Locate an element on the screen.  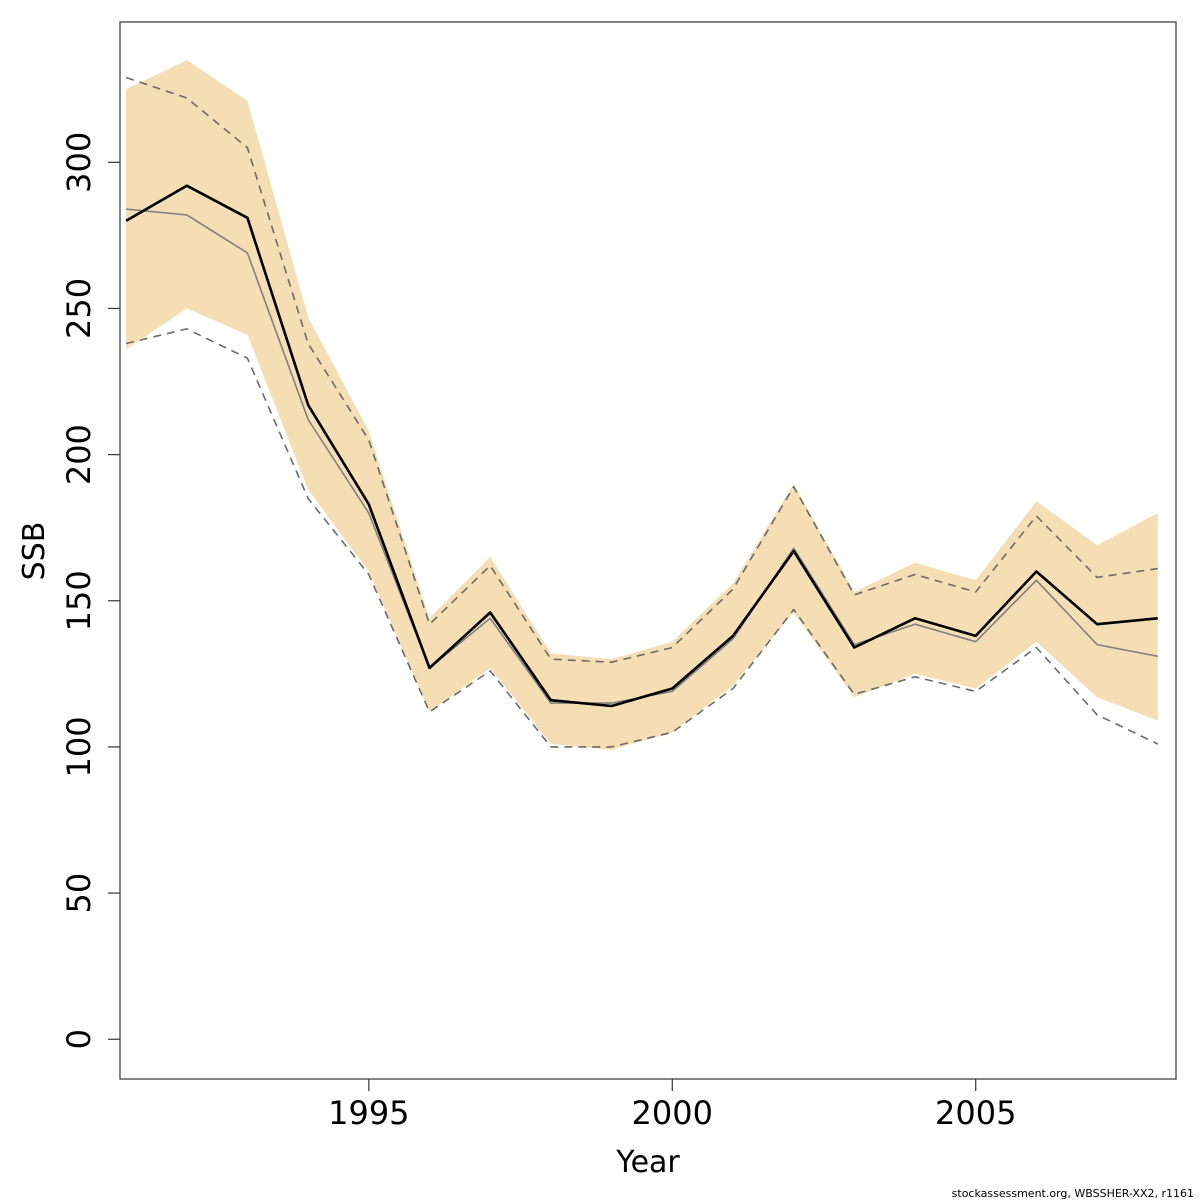
footer-credit: stockassessment.org, WBSSHER-XX2, r1161 is located at coordinates (1073, 1193).